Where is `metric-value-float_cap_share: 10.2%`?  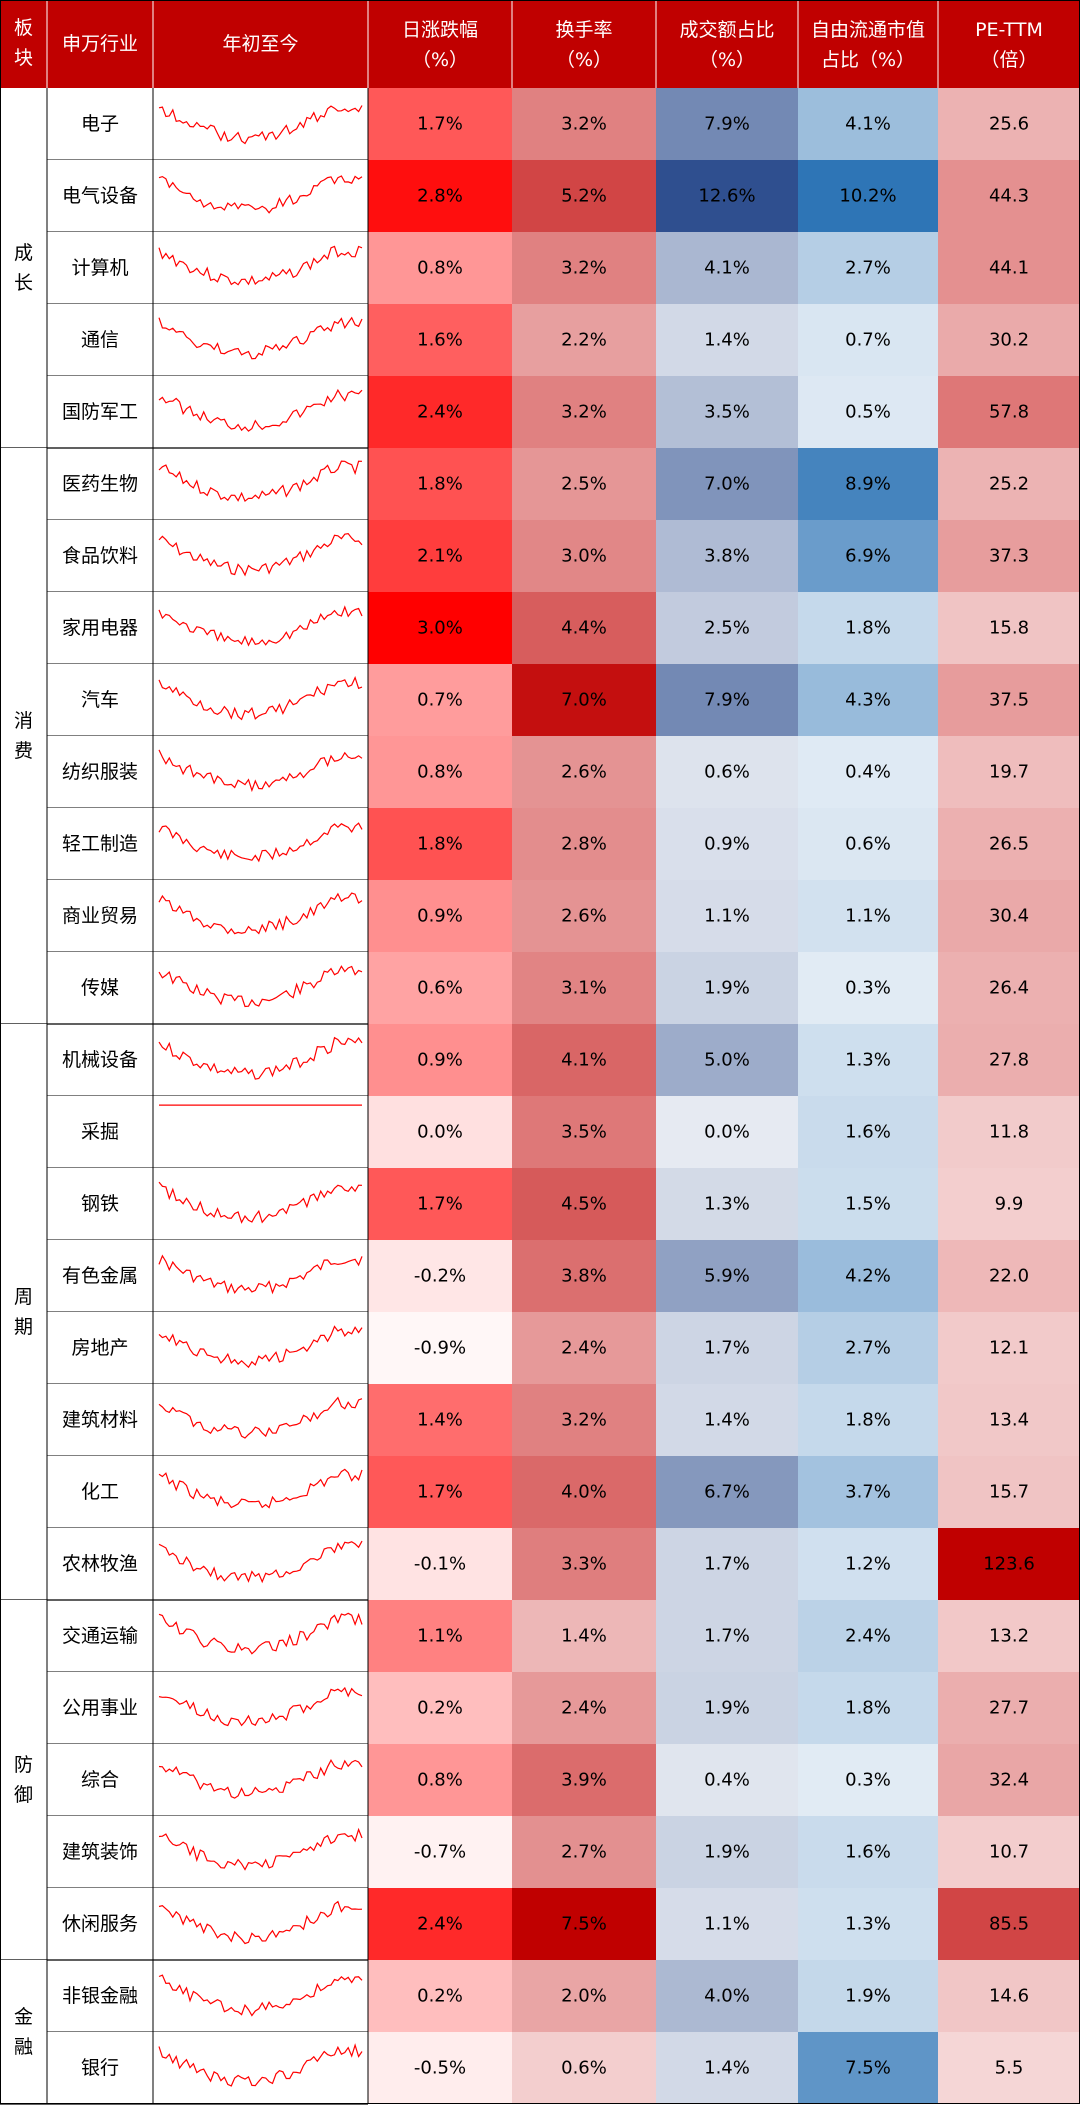 metric-value-float_cap_share: 10.2% is located at coordinates (867, 196).